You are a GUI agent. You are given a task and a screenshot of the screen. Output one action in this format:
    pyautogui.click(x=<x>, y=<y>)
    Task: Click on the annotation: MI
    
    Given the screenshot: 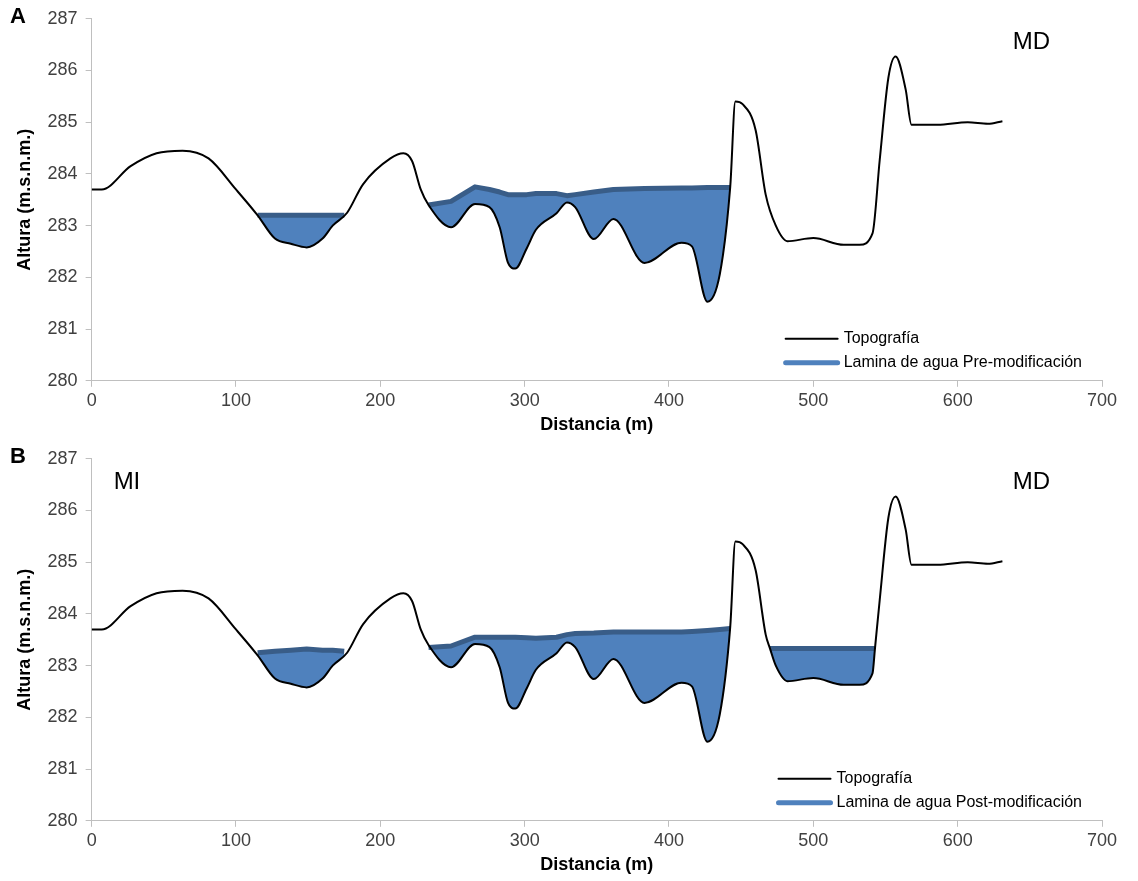 What is the action you would take?
    pyautogui.click(x=127, y=481)
    